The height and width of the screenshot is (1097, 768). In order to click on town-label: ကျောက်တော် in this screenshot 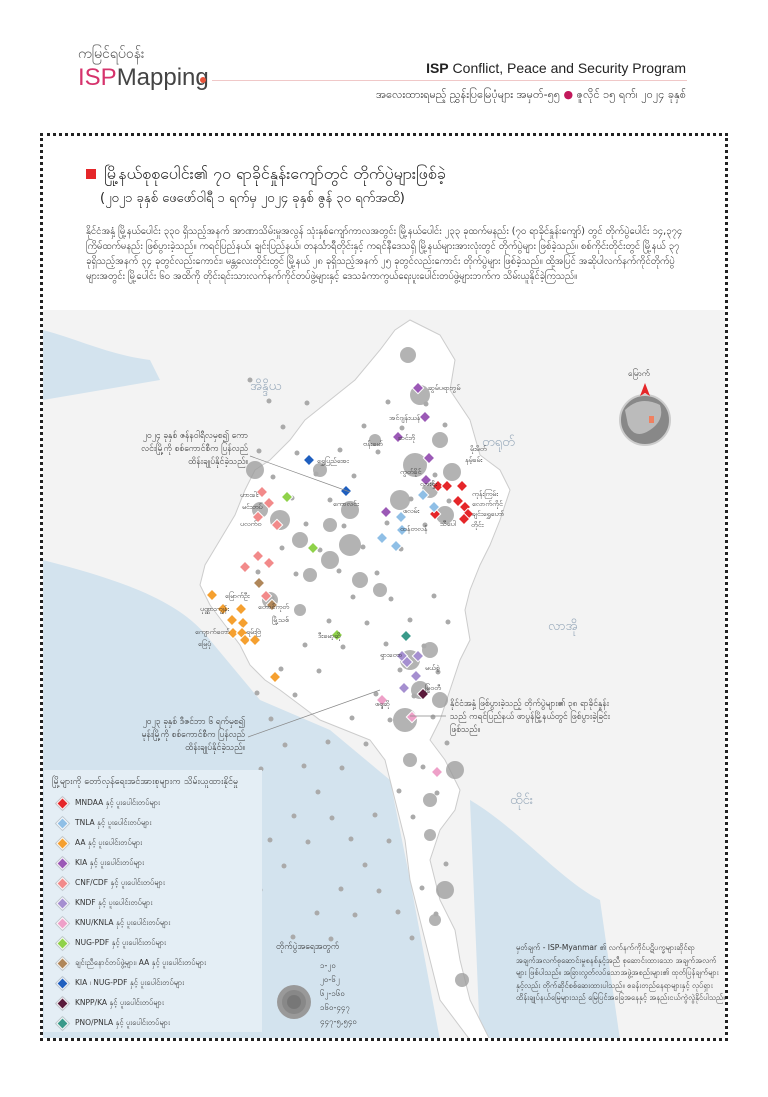, I will do `click(212, 632)`.